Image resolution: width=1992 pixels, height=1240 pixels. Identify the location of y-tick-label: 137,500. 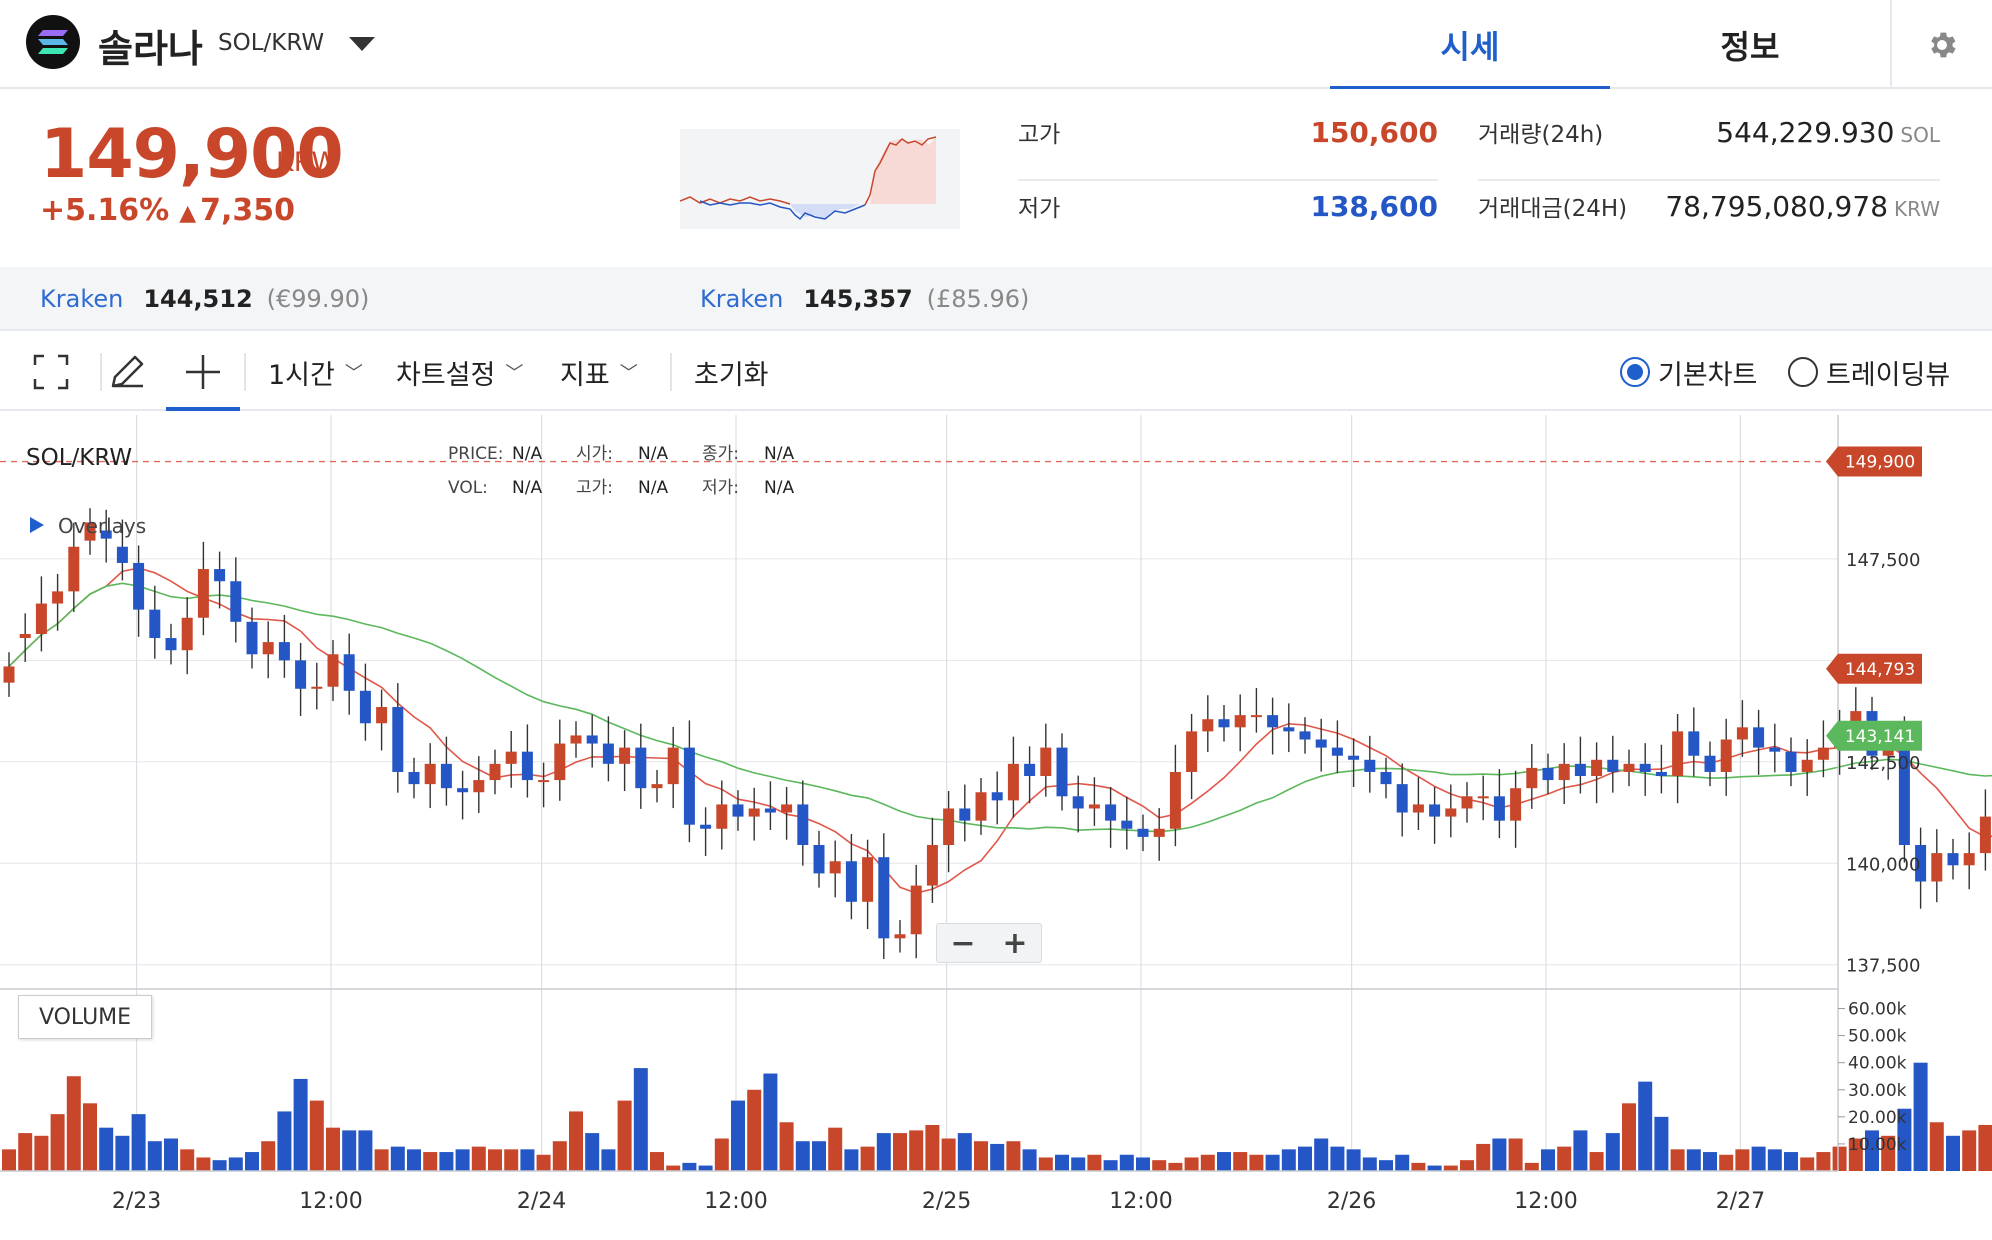
(1883, 966).